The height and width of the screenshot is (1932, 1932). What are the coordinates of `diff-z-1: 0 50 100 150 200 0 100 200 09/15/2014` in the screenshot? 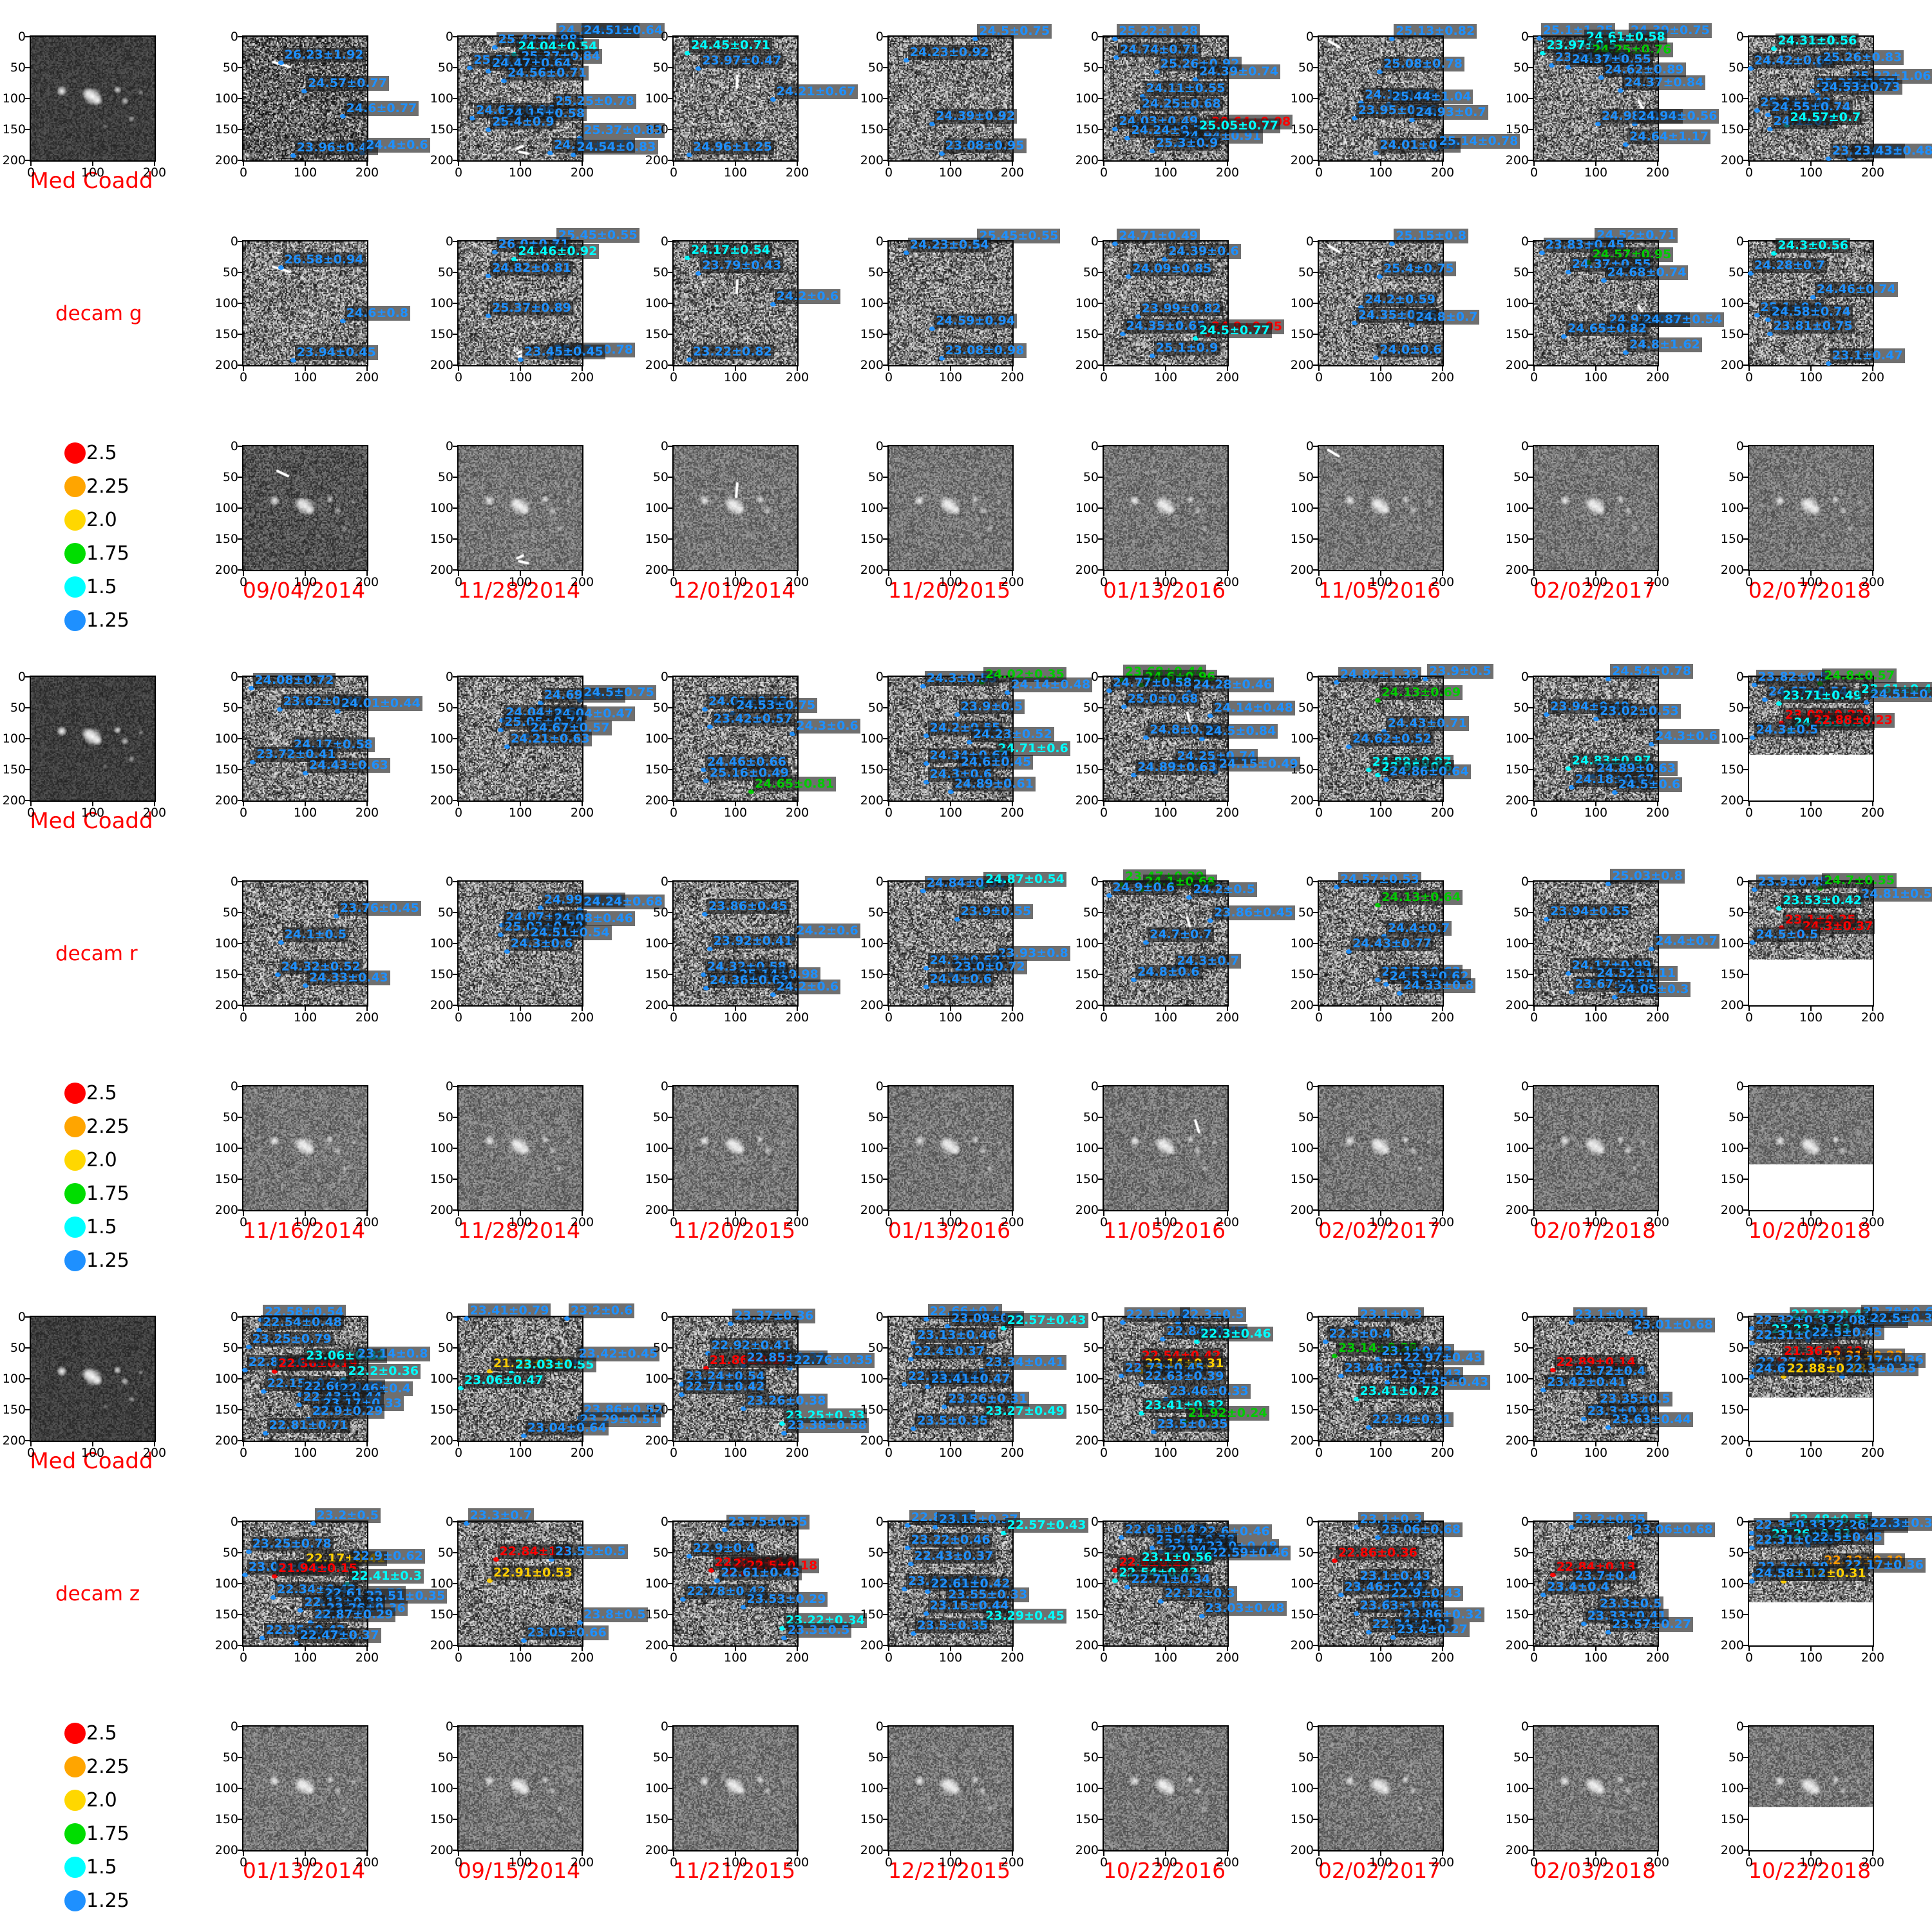 It's located at (535, 1824).